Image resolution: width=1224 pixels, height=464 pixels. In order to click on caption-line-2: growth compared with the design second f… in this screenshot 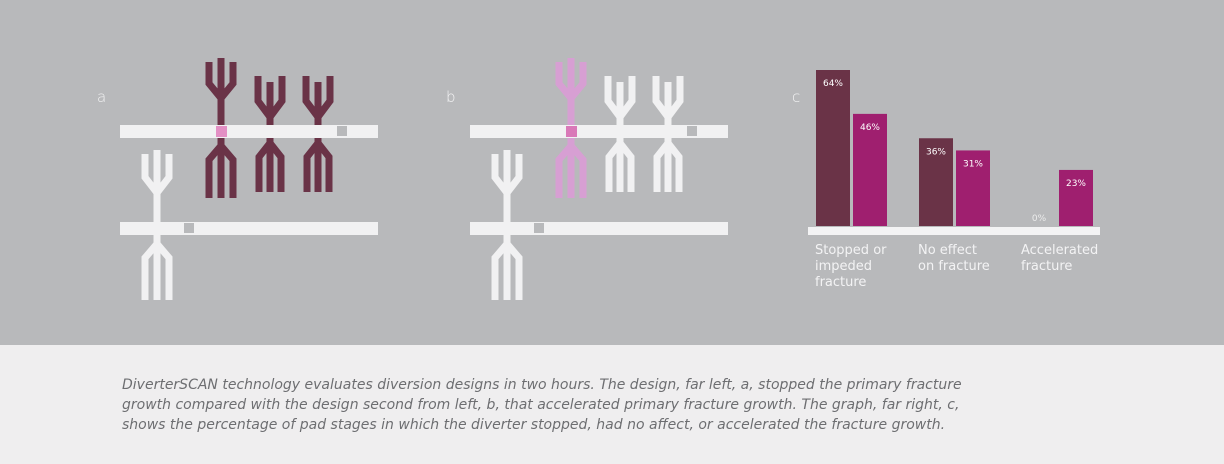, I will do `click(541, 405)`.